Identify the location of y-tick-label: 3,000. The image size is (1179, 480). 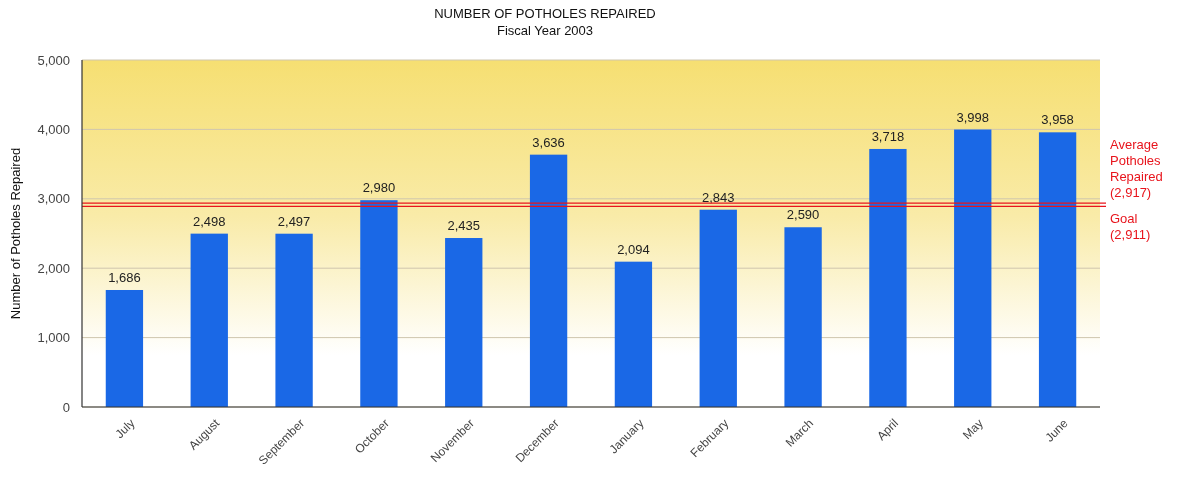
(53, 199).